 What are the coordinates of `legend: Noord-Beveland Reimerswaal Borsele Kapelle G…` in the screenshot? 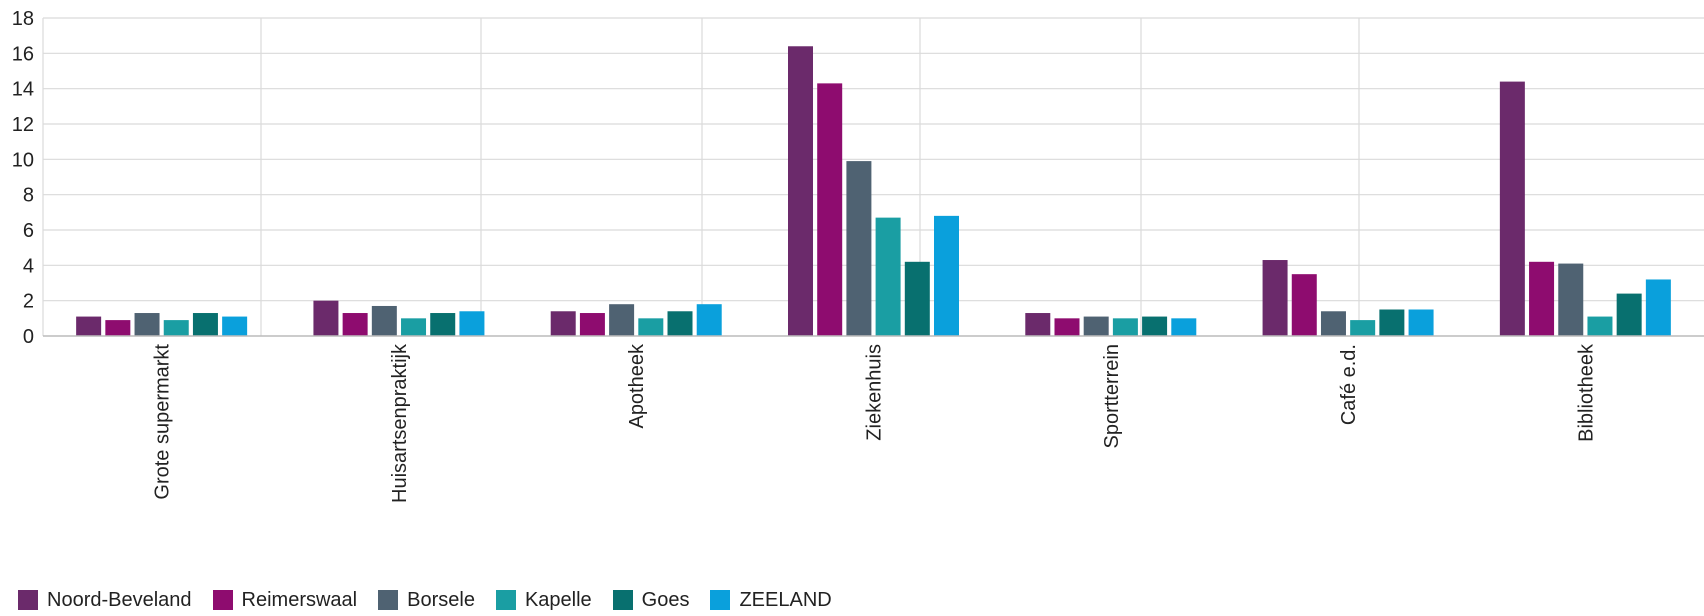 It's located at (435, 600).